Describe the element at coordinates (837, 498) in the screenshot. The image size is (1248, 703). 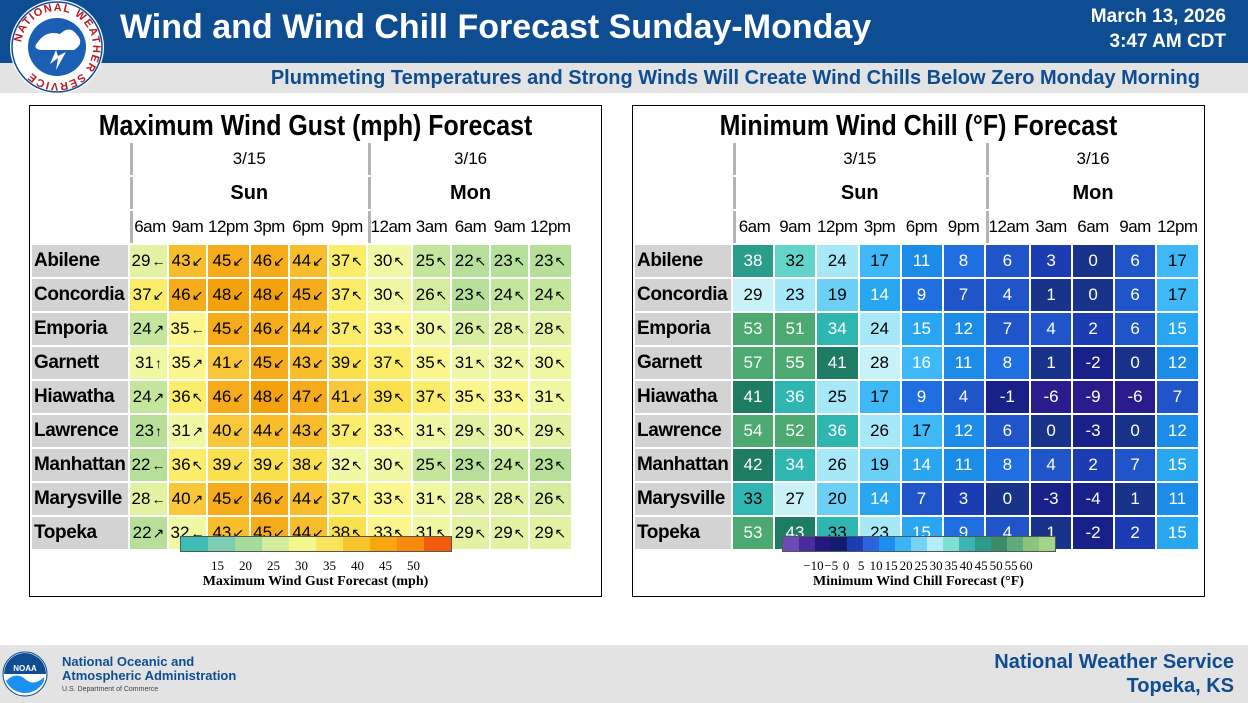
I see `chill-value: 20` at that location.